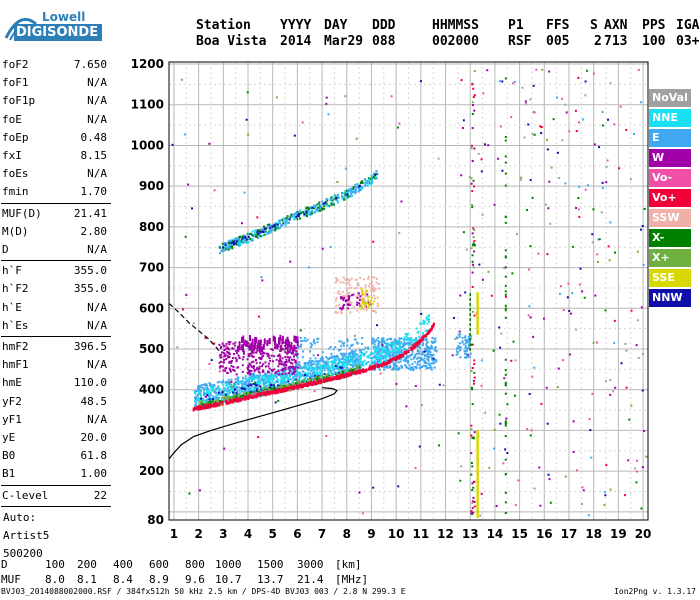 This screenshot has height=600, width=700. I want to click on echo-dot-nnw, so click(236, 392).